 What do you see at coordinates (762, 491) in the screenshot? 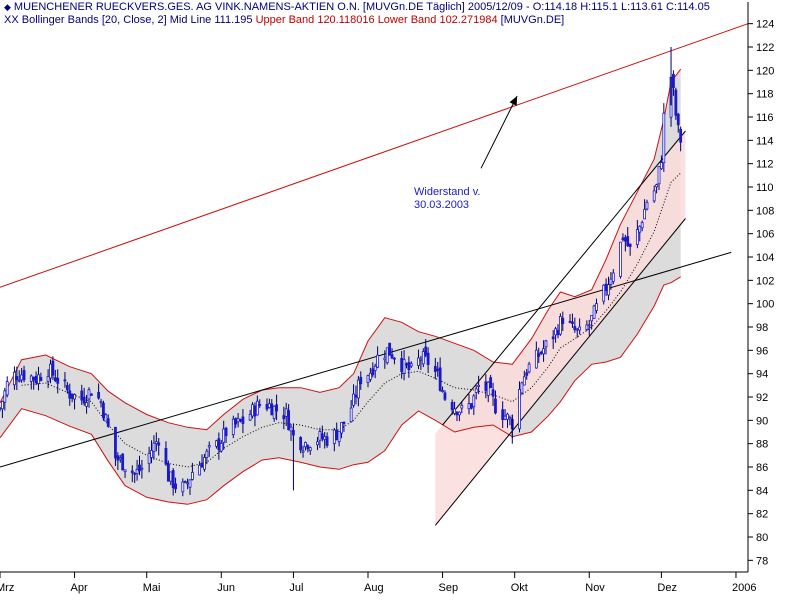
I see `y-tick-label: 84` at bounding box center [762, 491].